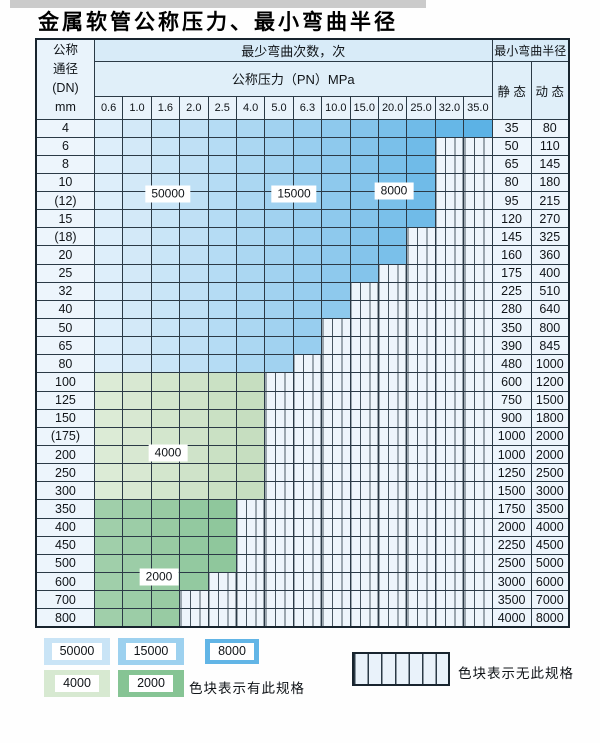  What do you see at coordinates (279, 328) in the screenshot?
I see `spec-cell-5.0` at bounding box center [279, 328].